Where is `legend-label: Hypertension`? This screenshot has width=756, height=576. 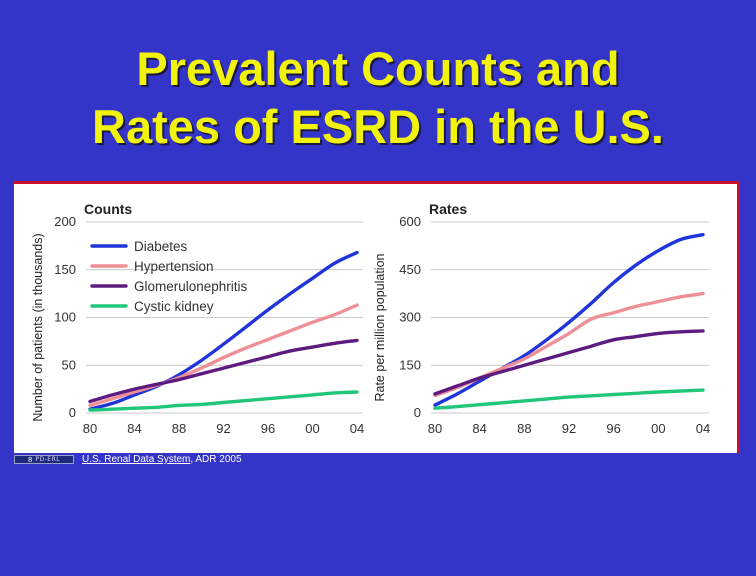 legend-label: Hypertension is located at coordinates (174, 266).